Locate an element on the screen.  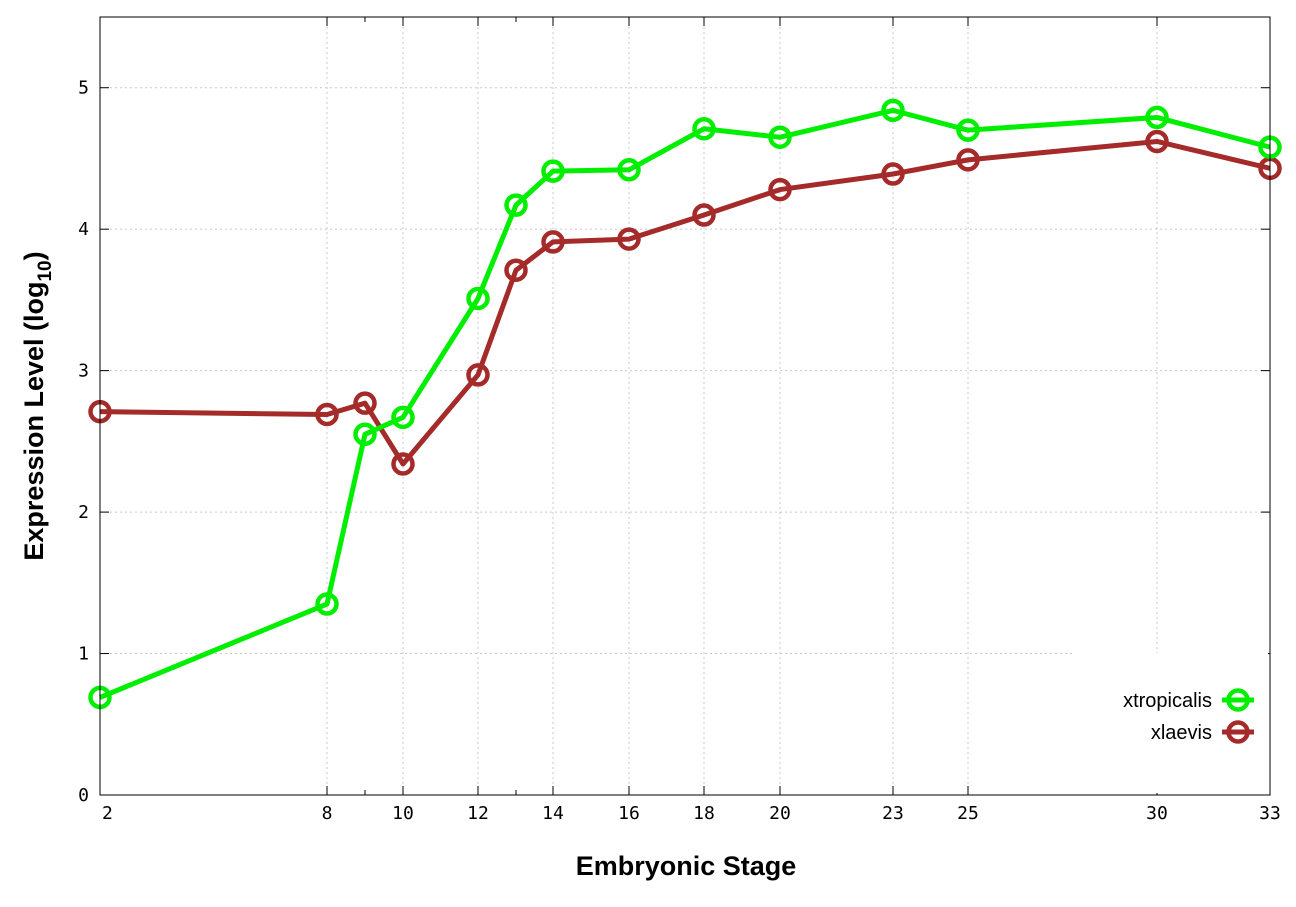
y-axis-title-close: ) is located at coordinates (34, 255).